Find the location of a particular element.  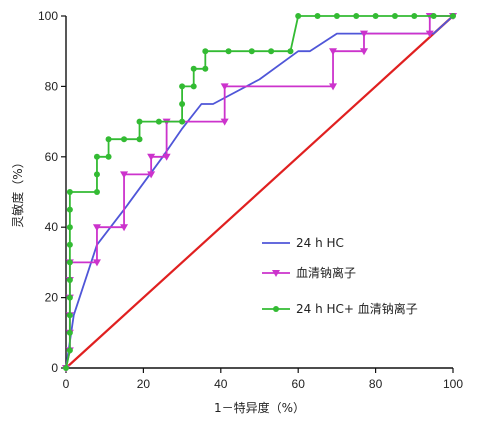

x-tick-label: 40 is located at coordinates (221, 384).